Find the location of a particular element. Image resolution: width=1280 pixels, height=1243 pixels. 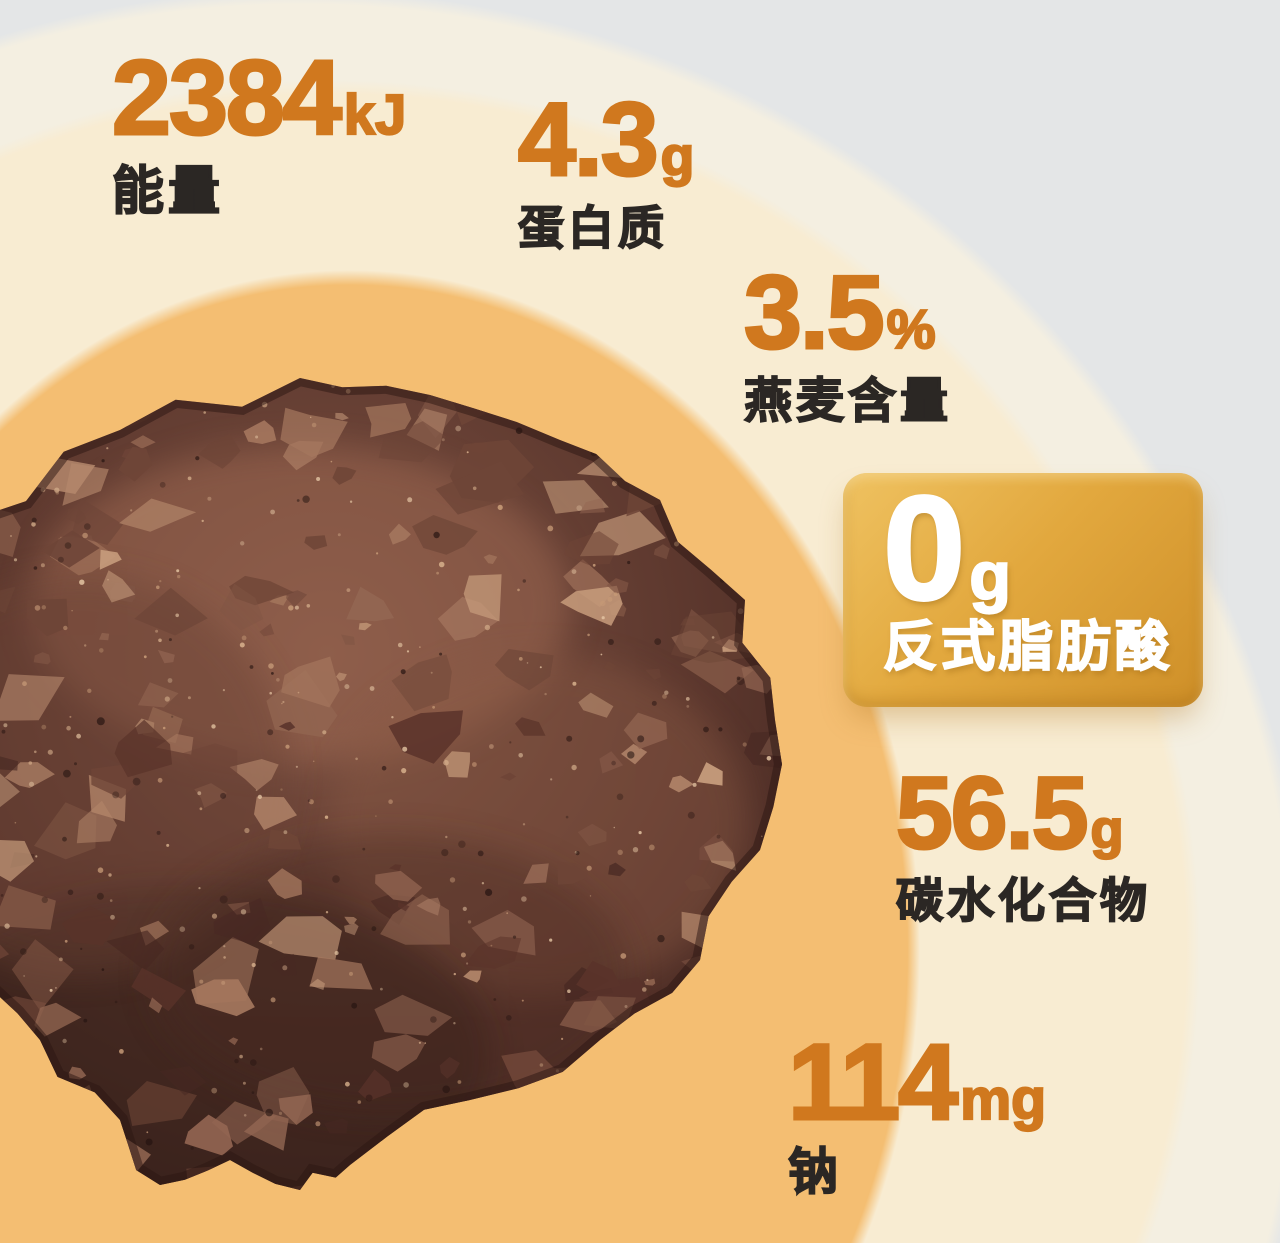

energy-unit: kJ is located at coordinates (375, 114).